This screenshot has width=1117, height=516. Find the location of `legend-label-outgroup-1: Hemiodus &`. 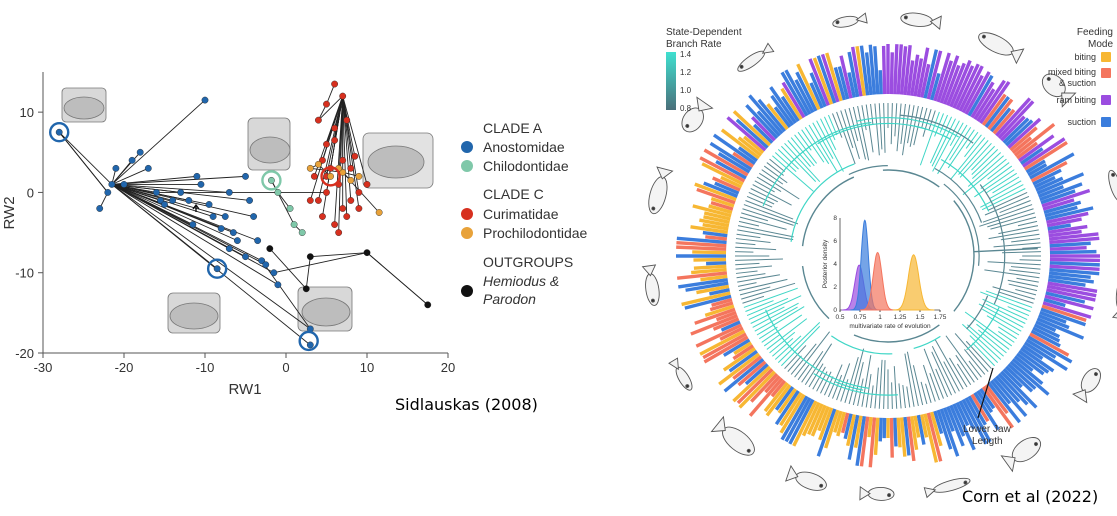

legend-label-outgroup-1: Hemiodus & is located at coordinates (521, 281).